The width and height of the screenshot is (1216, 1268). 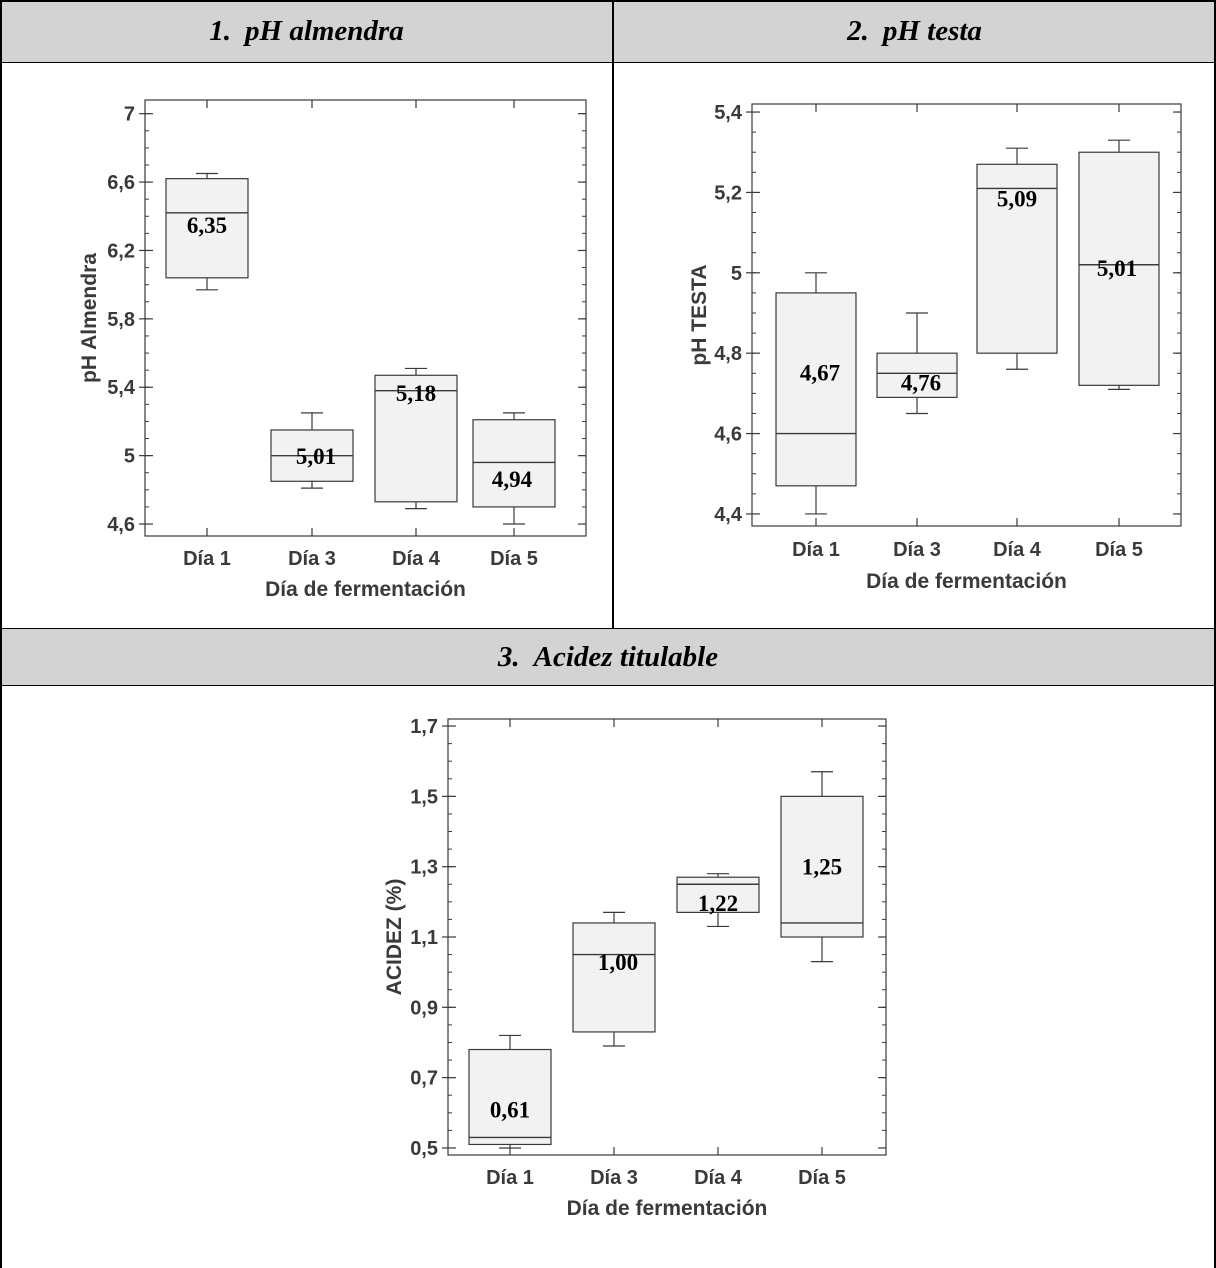 I want to click on mean-label: 5,09, so click(x=1017, y=199).